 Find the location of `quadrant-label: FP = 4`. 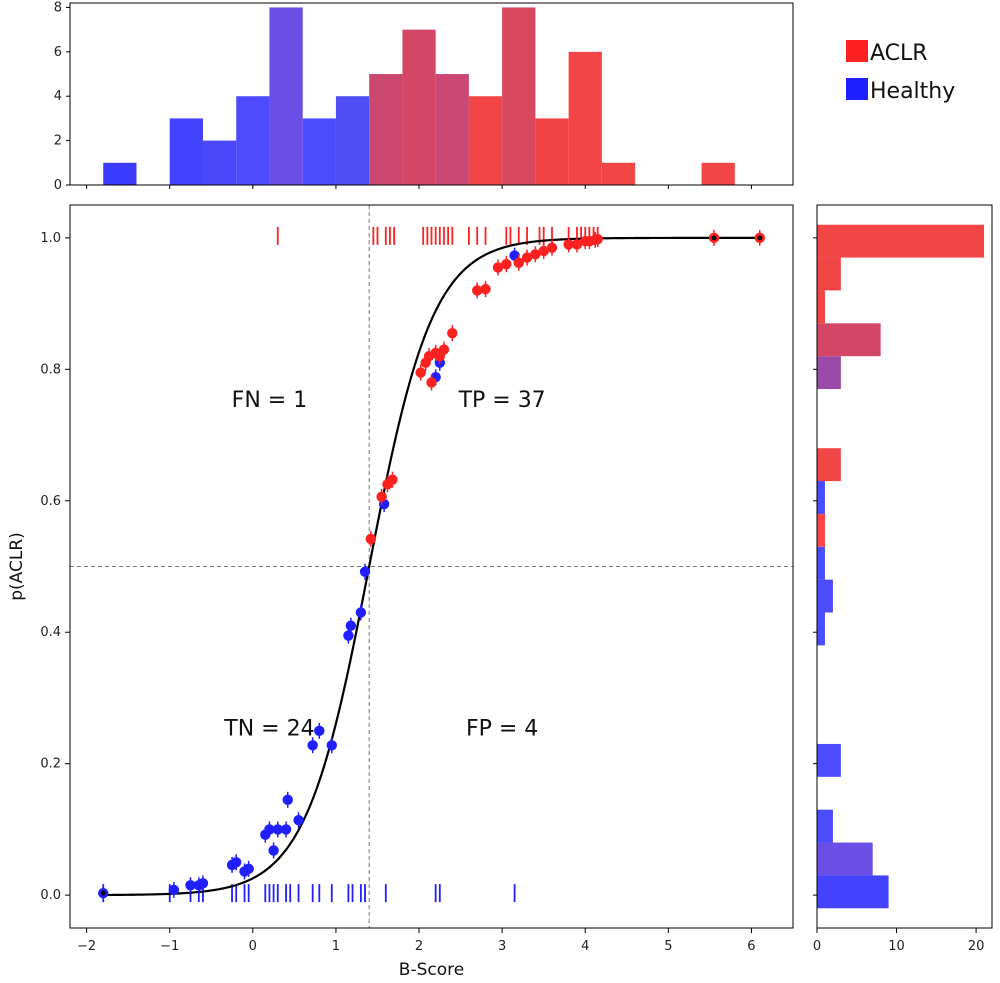

quadrant-label: FP = 4 is located at coordinates (502, 729).